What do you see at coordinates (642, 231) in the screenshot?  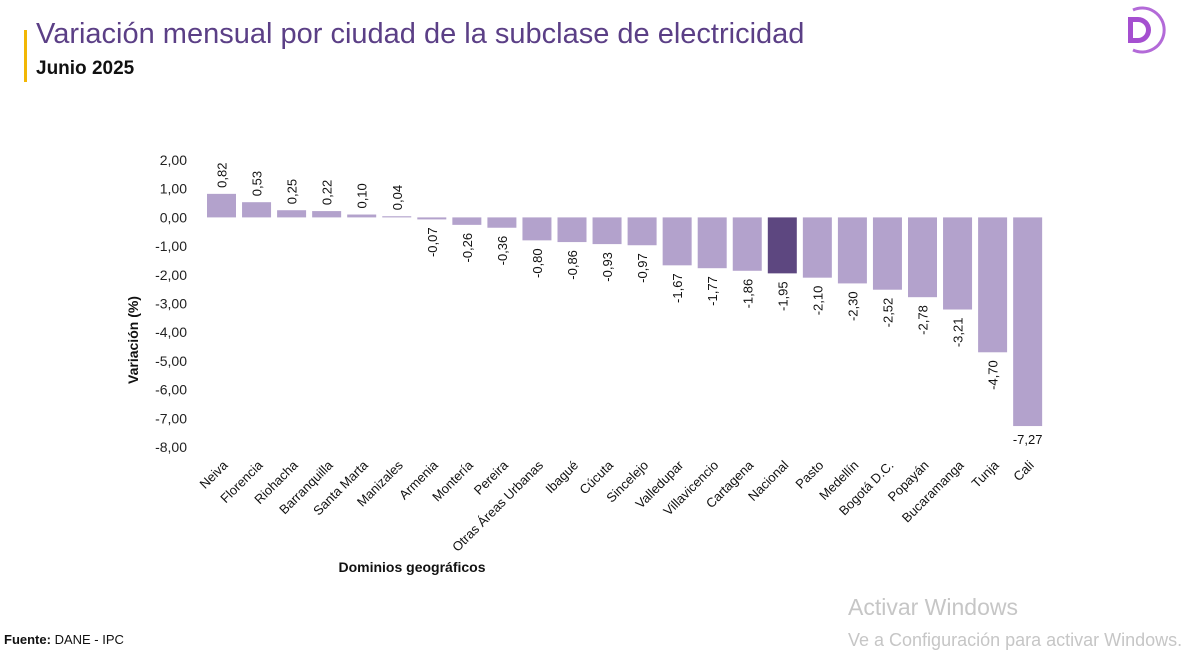 I see `bar-sincelejo` at bounding box center [642, 231].